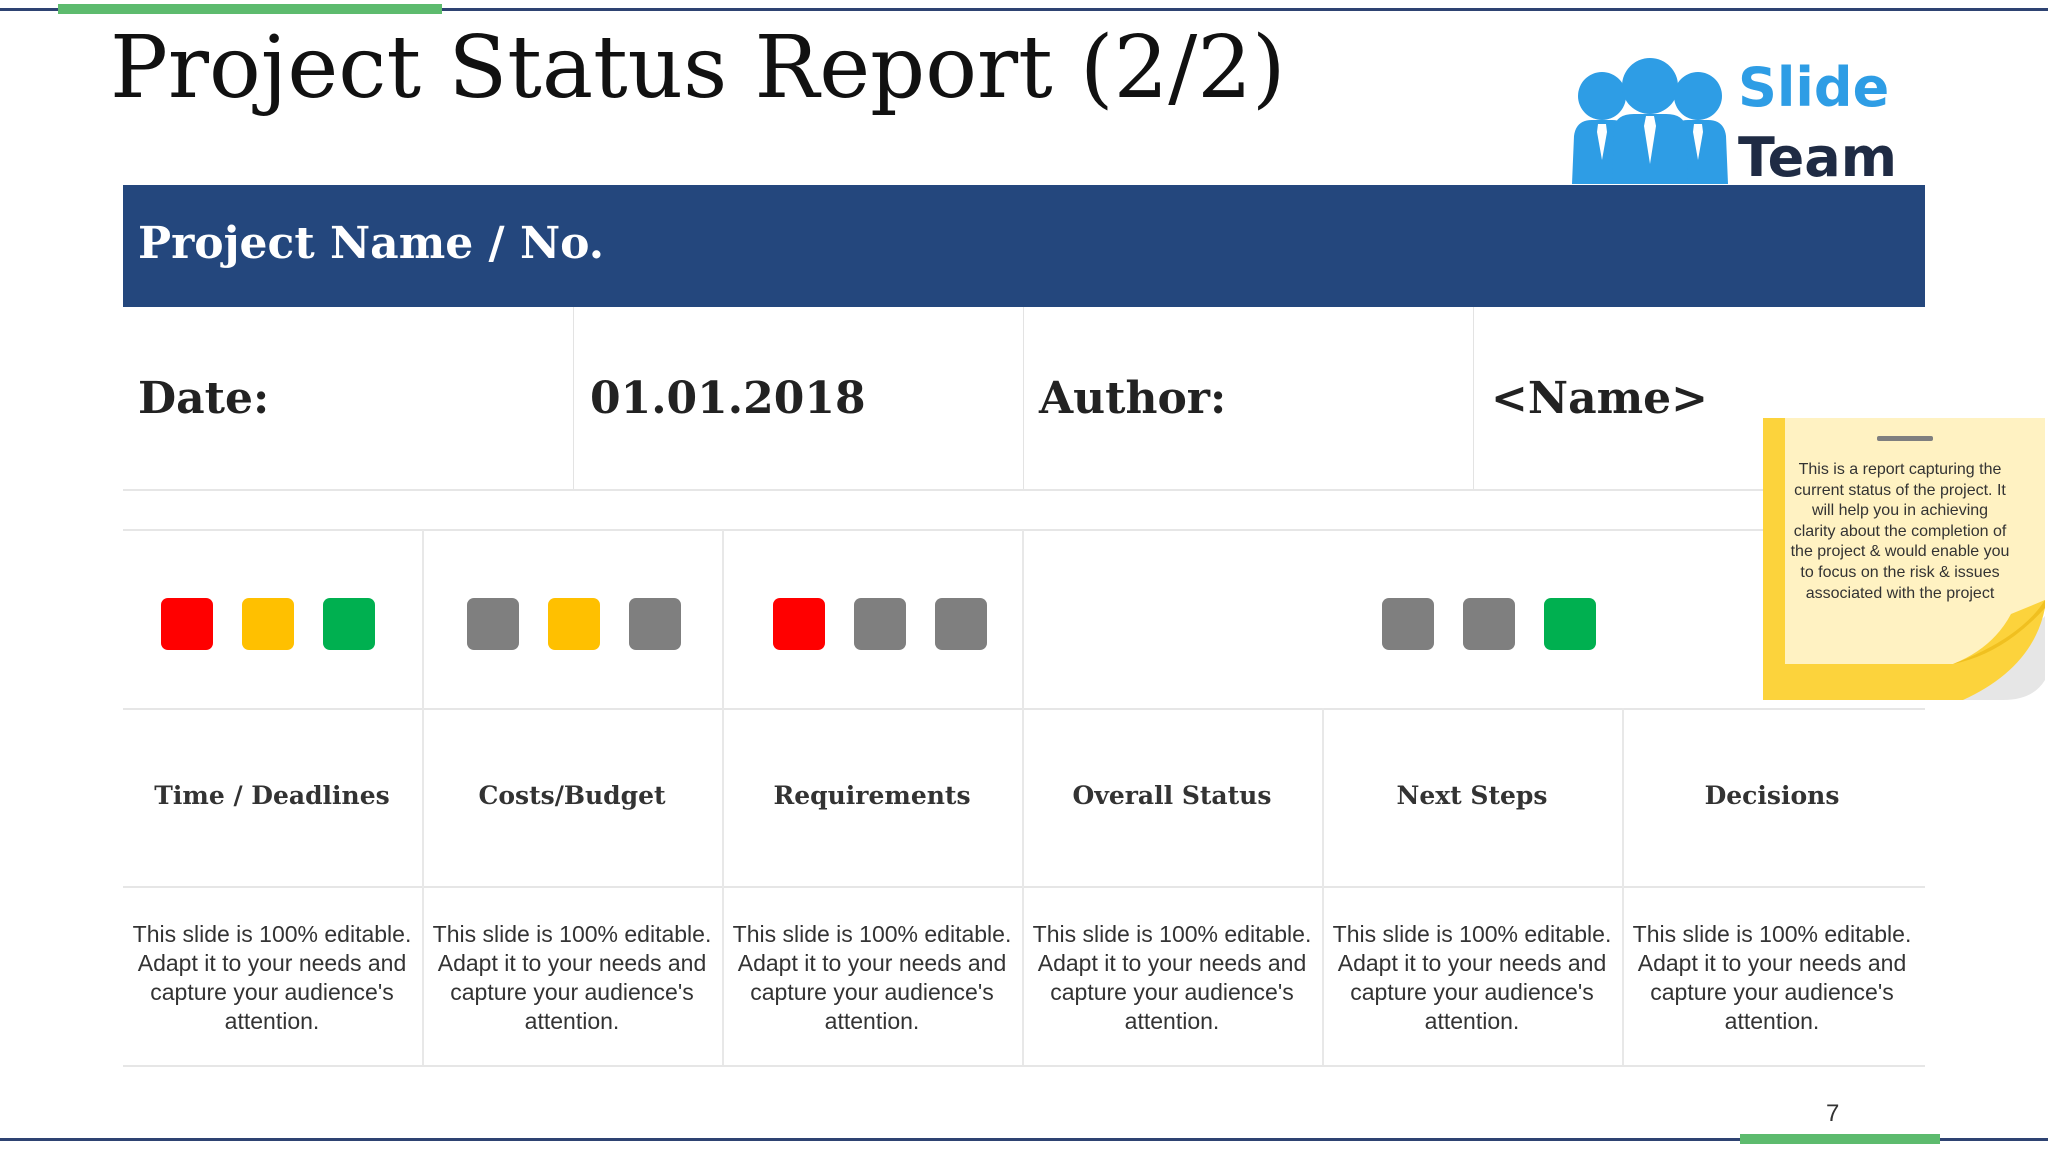  I want to click on column-header-decisions: Decisions, so click(1772, 795).